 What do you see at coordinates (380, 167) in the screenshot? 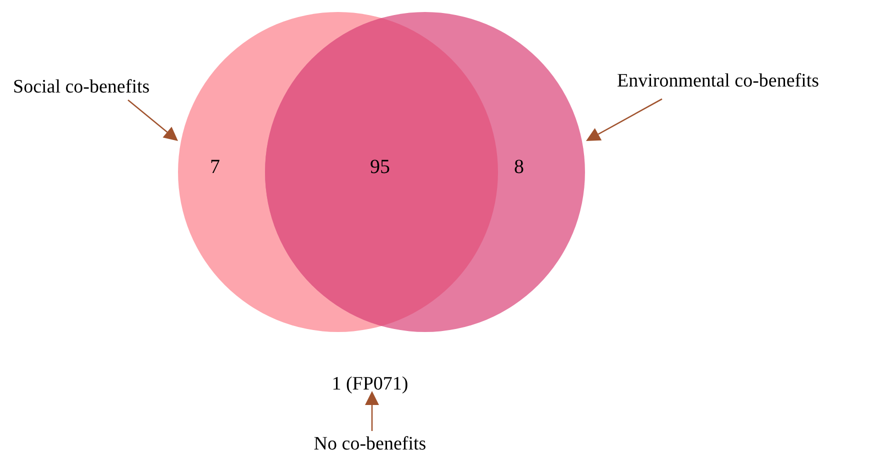
I see `data-label: 95` at bounding box center [380, 167].